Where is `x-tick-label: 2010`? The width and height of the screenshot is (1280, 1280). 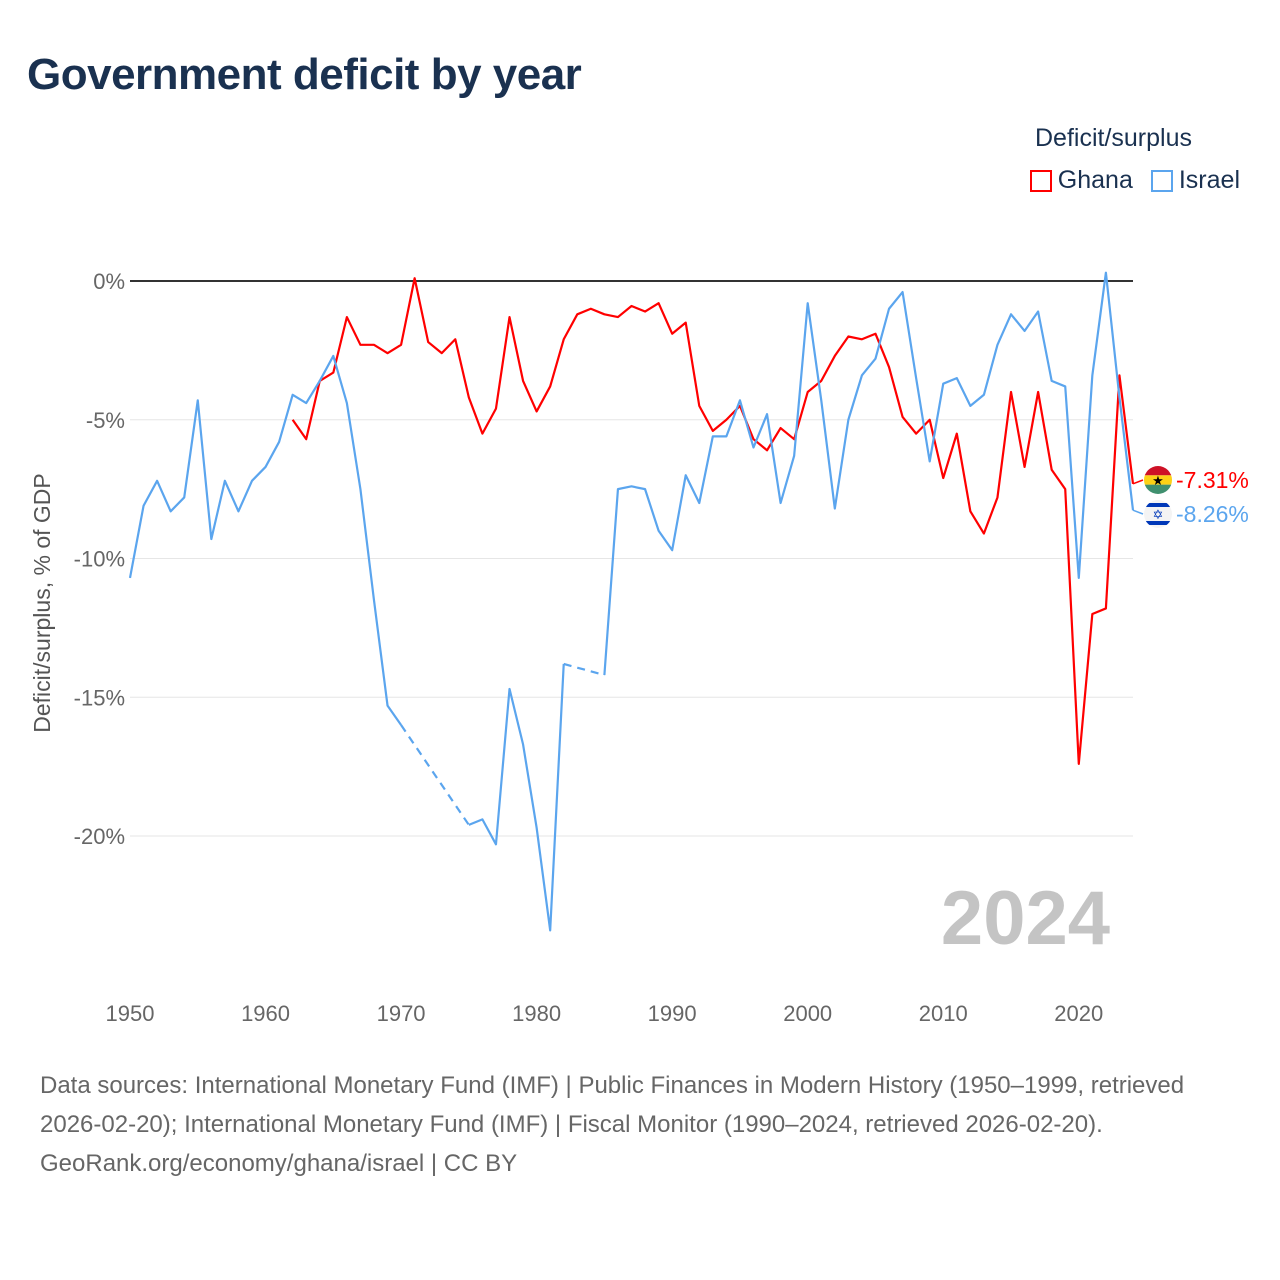
x-tick-label: 2010 is located at coordinates (943, 1013).